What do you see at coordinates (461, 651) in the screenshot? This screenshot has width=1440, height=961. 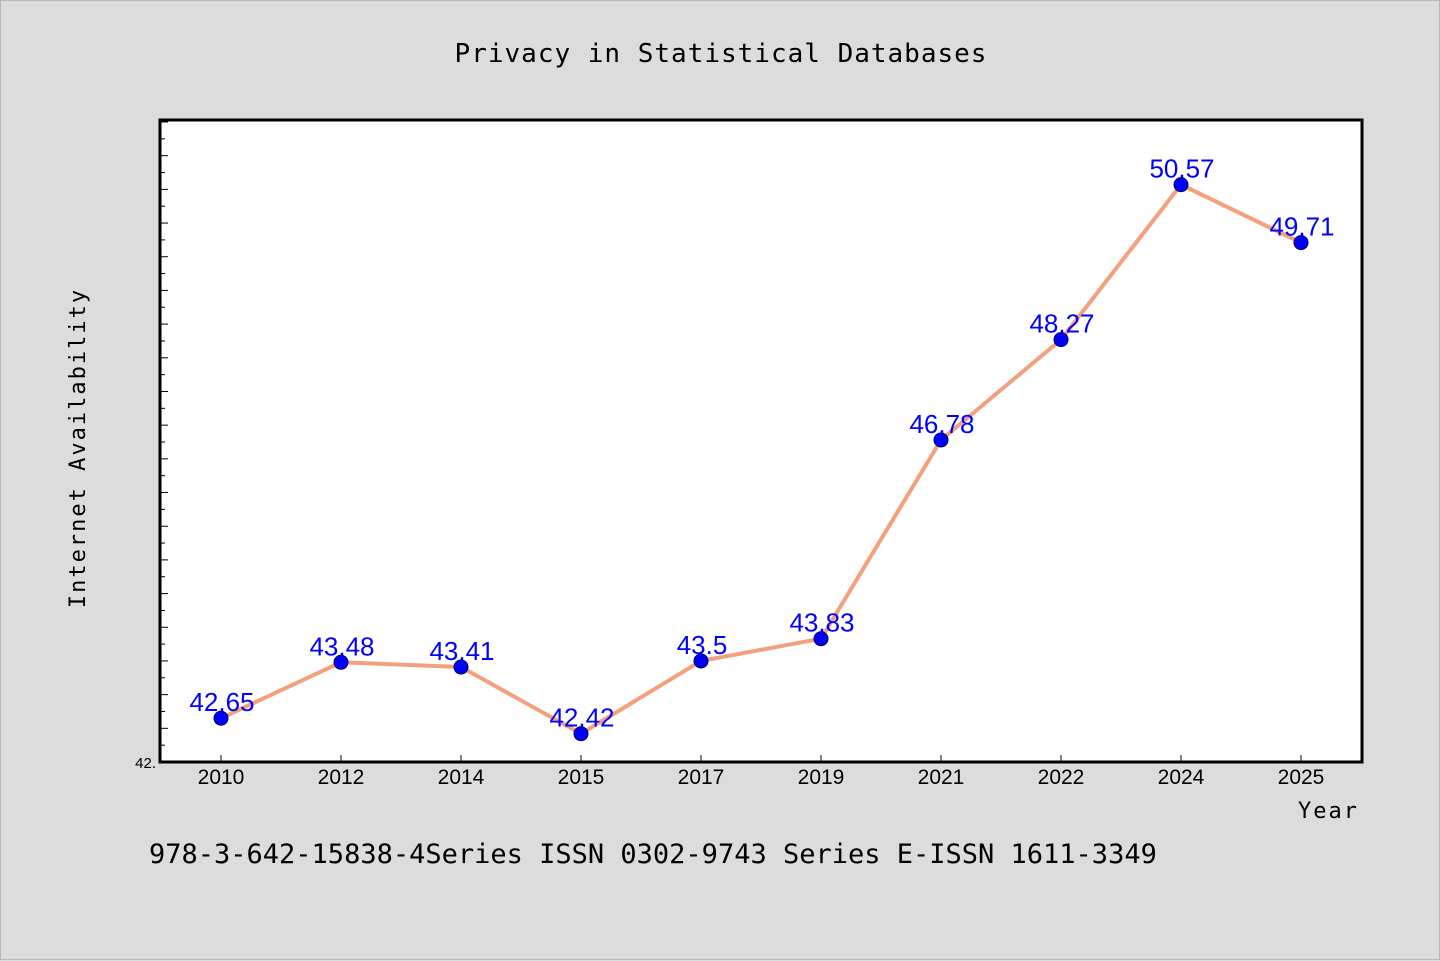 I see `data-label: 43.41` at bounding box center [461, 651].